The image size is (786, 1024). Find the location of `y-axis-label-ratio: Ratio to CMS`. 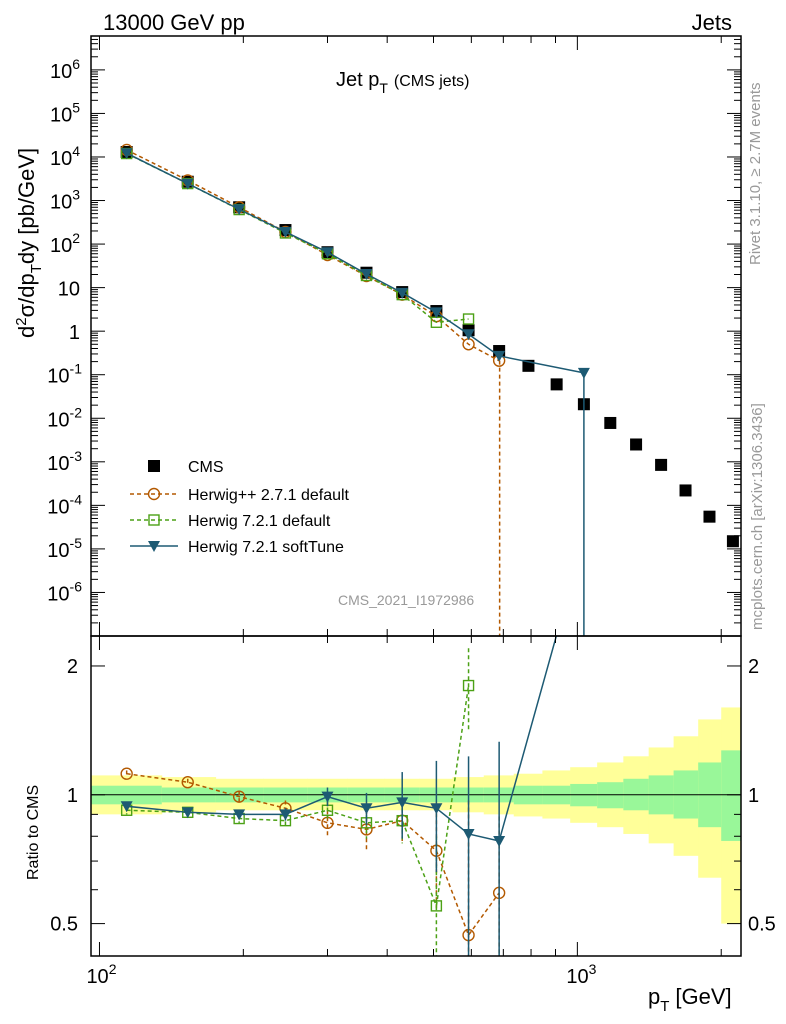

y-axis-label-ratio: Ratio to CMS is located at coordinates (33, 832).